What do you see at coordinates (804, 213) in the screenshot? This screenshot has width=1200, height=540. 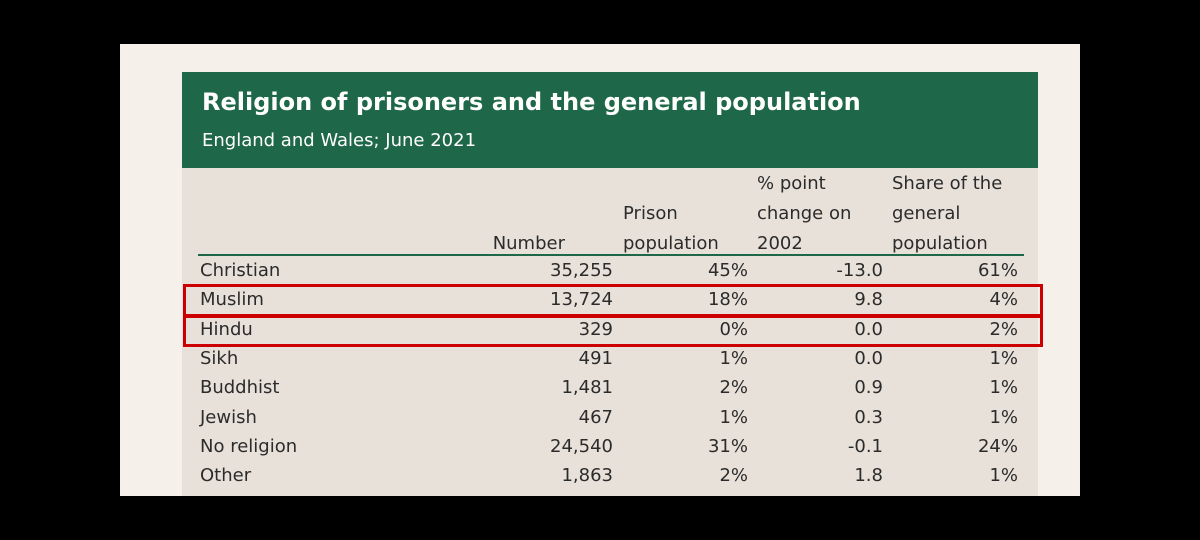 I see `col-header-change-line2: change on` at bounding box center [804, 213].